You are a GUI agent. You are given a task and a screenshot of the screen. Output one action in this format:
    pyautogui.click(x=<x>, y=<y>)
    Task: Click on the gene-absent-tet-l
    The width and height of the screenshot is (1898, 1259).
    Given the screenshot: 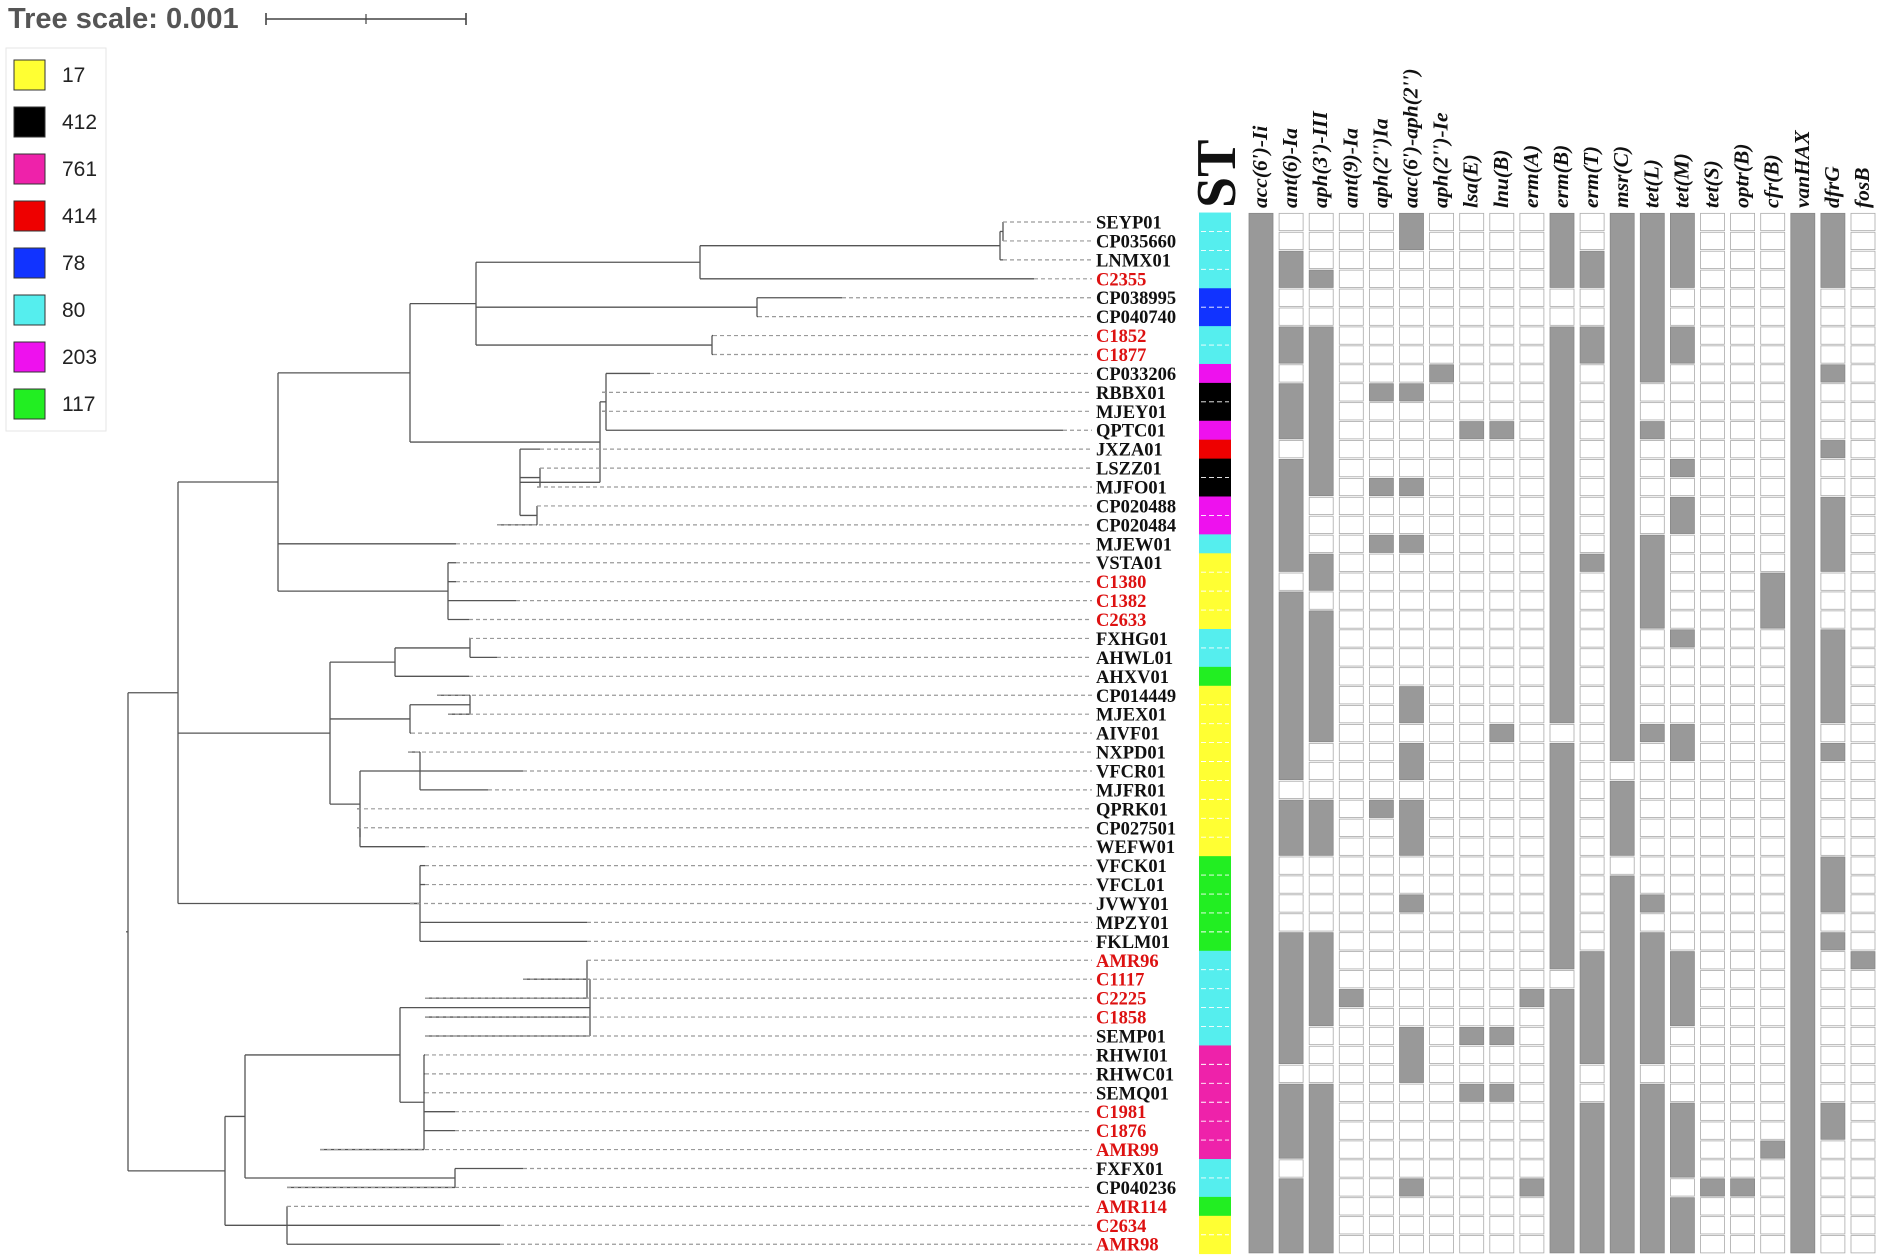 What is the action you would take?
    pyautogui.click(x=1652, y=695)
    